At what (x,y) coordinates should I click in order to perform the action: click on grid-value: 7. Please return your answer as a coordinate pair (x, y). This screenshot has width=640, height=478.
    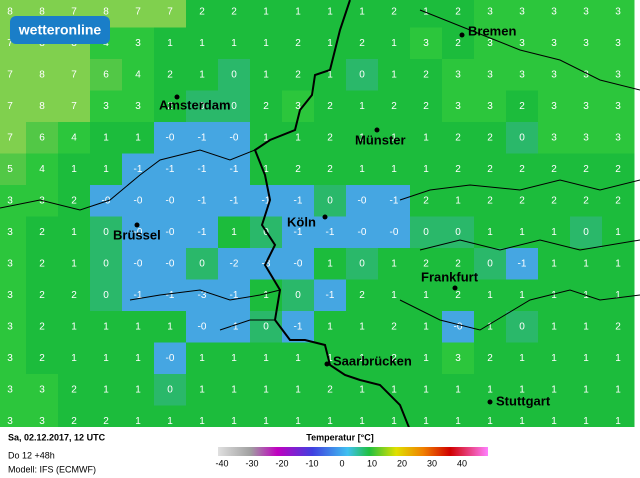
    Looking at the image, I should click on (10, 43).